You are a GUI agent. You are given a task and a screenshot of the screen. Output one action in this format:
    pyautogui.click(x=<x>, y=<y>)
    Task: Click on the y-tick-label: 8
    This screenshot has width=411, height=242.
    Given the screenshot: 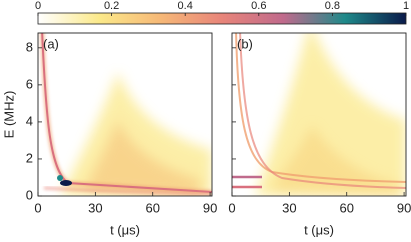 What is the action you would take?
    pyautogui.click(x=29, y=46)
    